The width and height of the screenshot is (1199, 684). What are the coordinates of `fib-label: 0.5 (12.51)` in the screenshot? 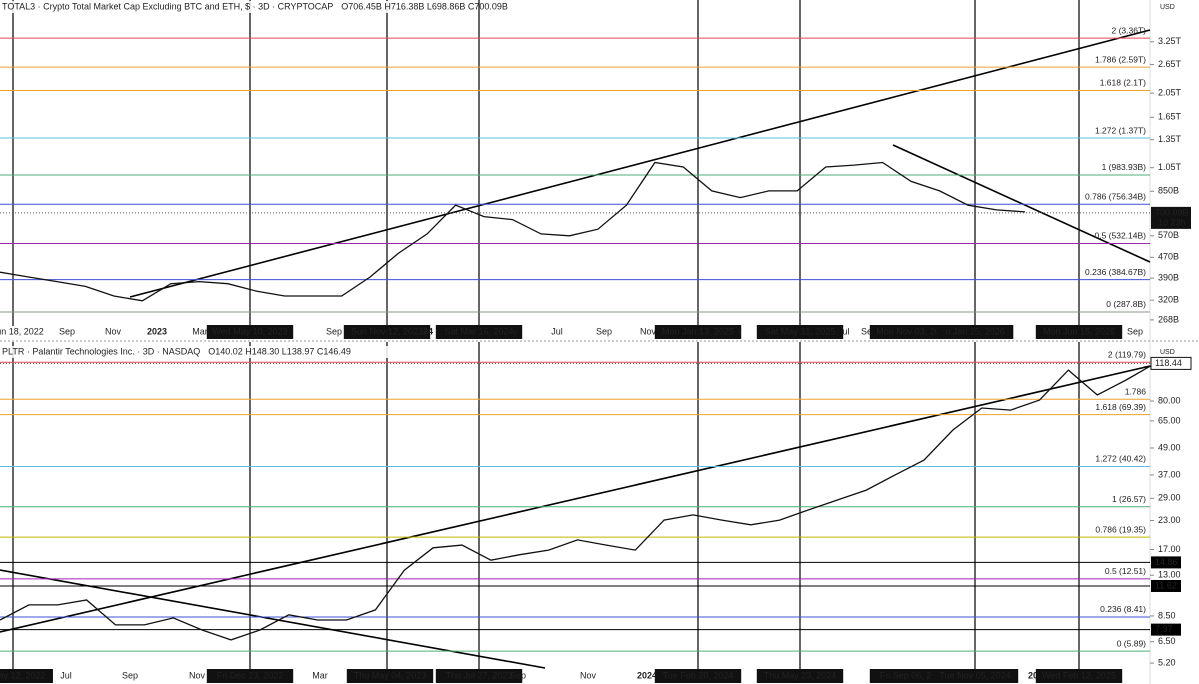 It's located at (1125, 571).